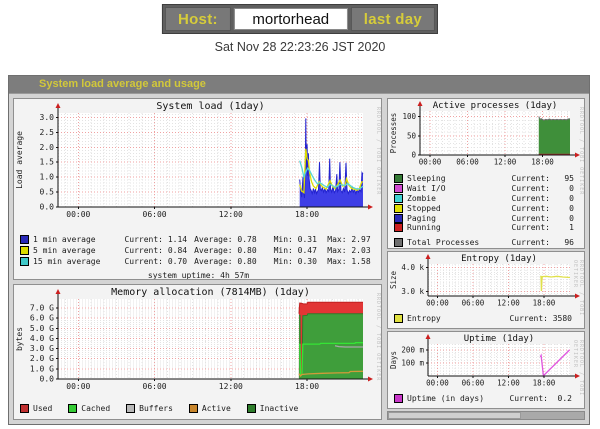 The width and height of the screenshot is (600, 429). Describe the element at coordinates (24, 250) in the screenshot. I see `5-min-average-swatch` at that location.